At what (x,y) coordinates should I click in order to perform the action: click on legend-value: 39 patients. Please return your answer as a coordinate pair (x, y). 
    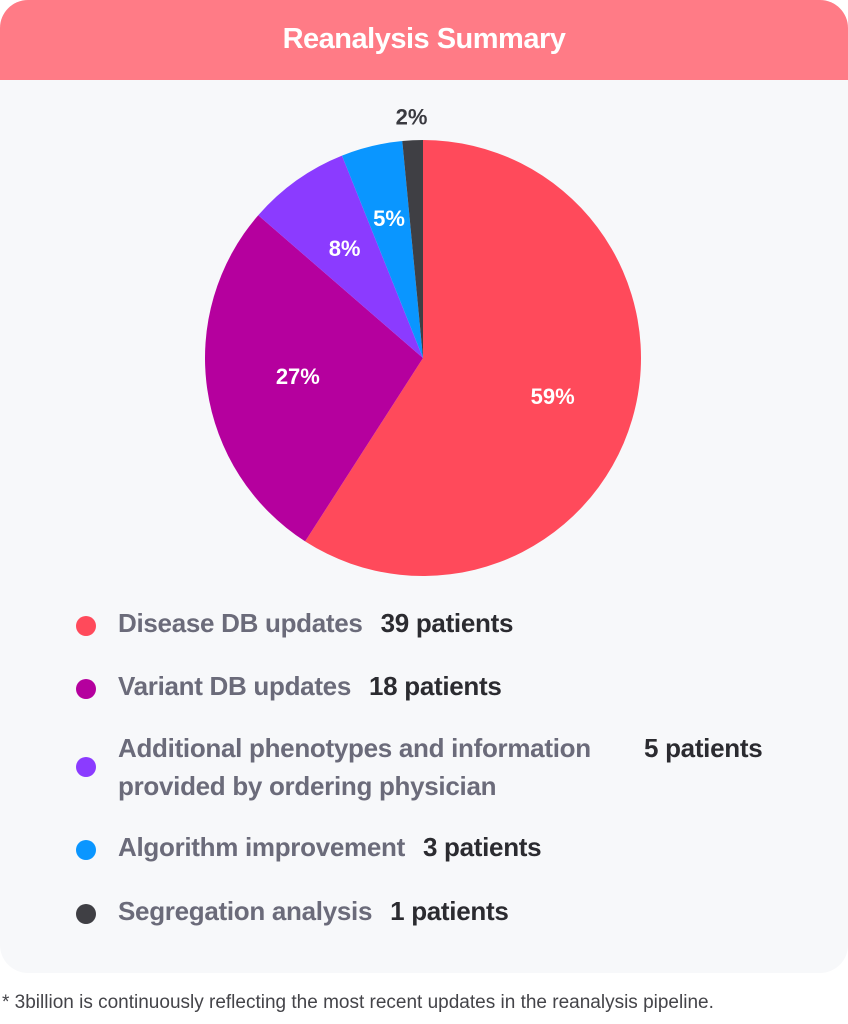
    Looking at the image, I should click on (447, 623).